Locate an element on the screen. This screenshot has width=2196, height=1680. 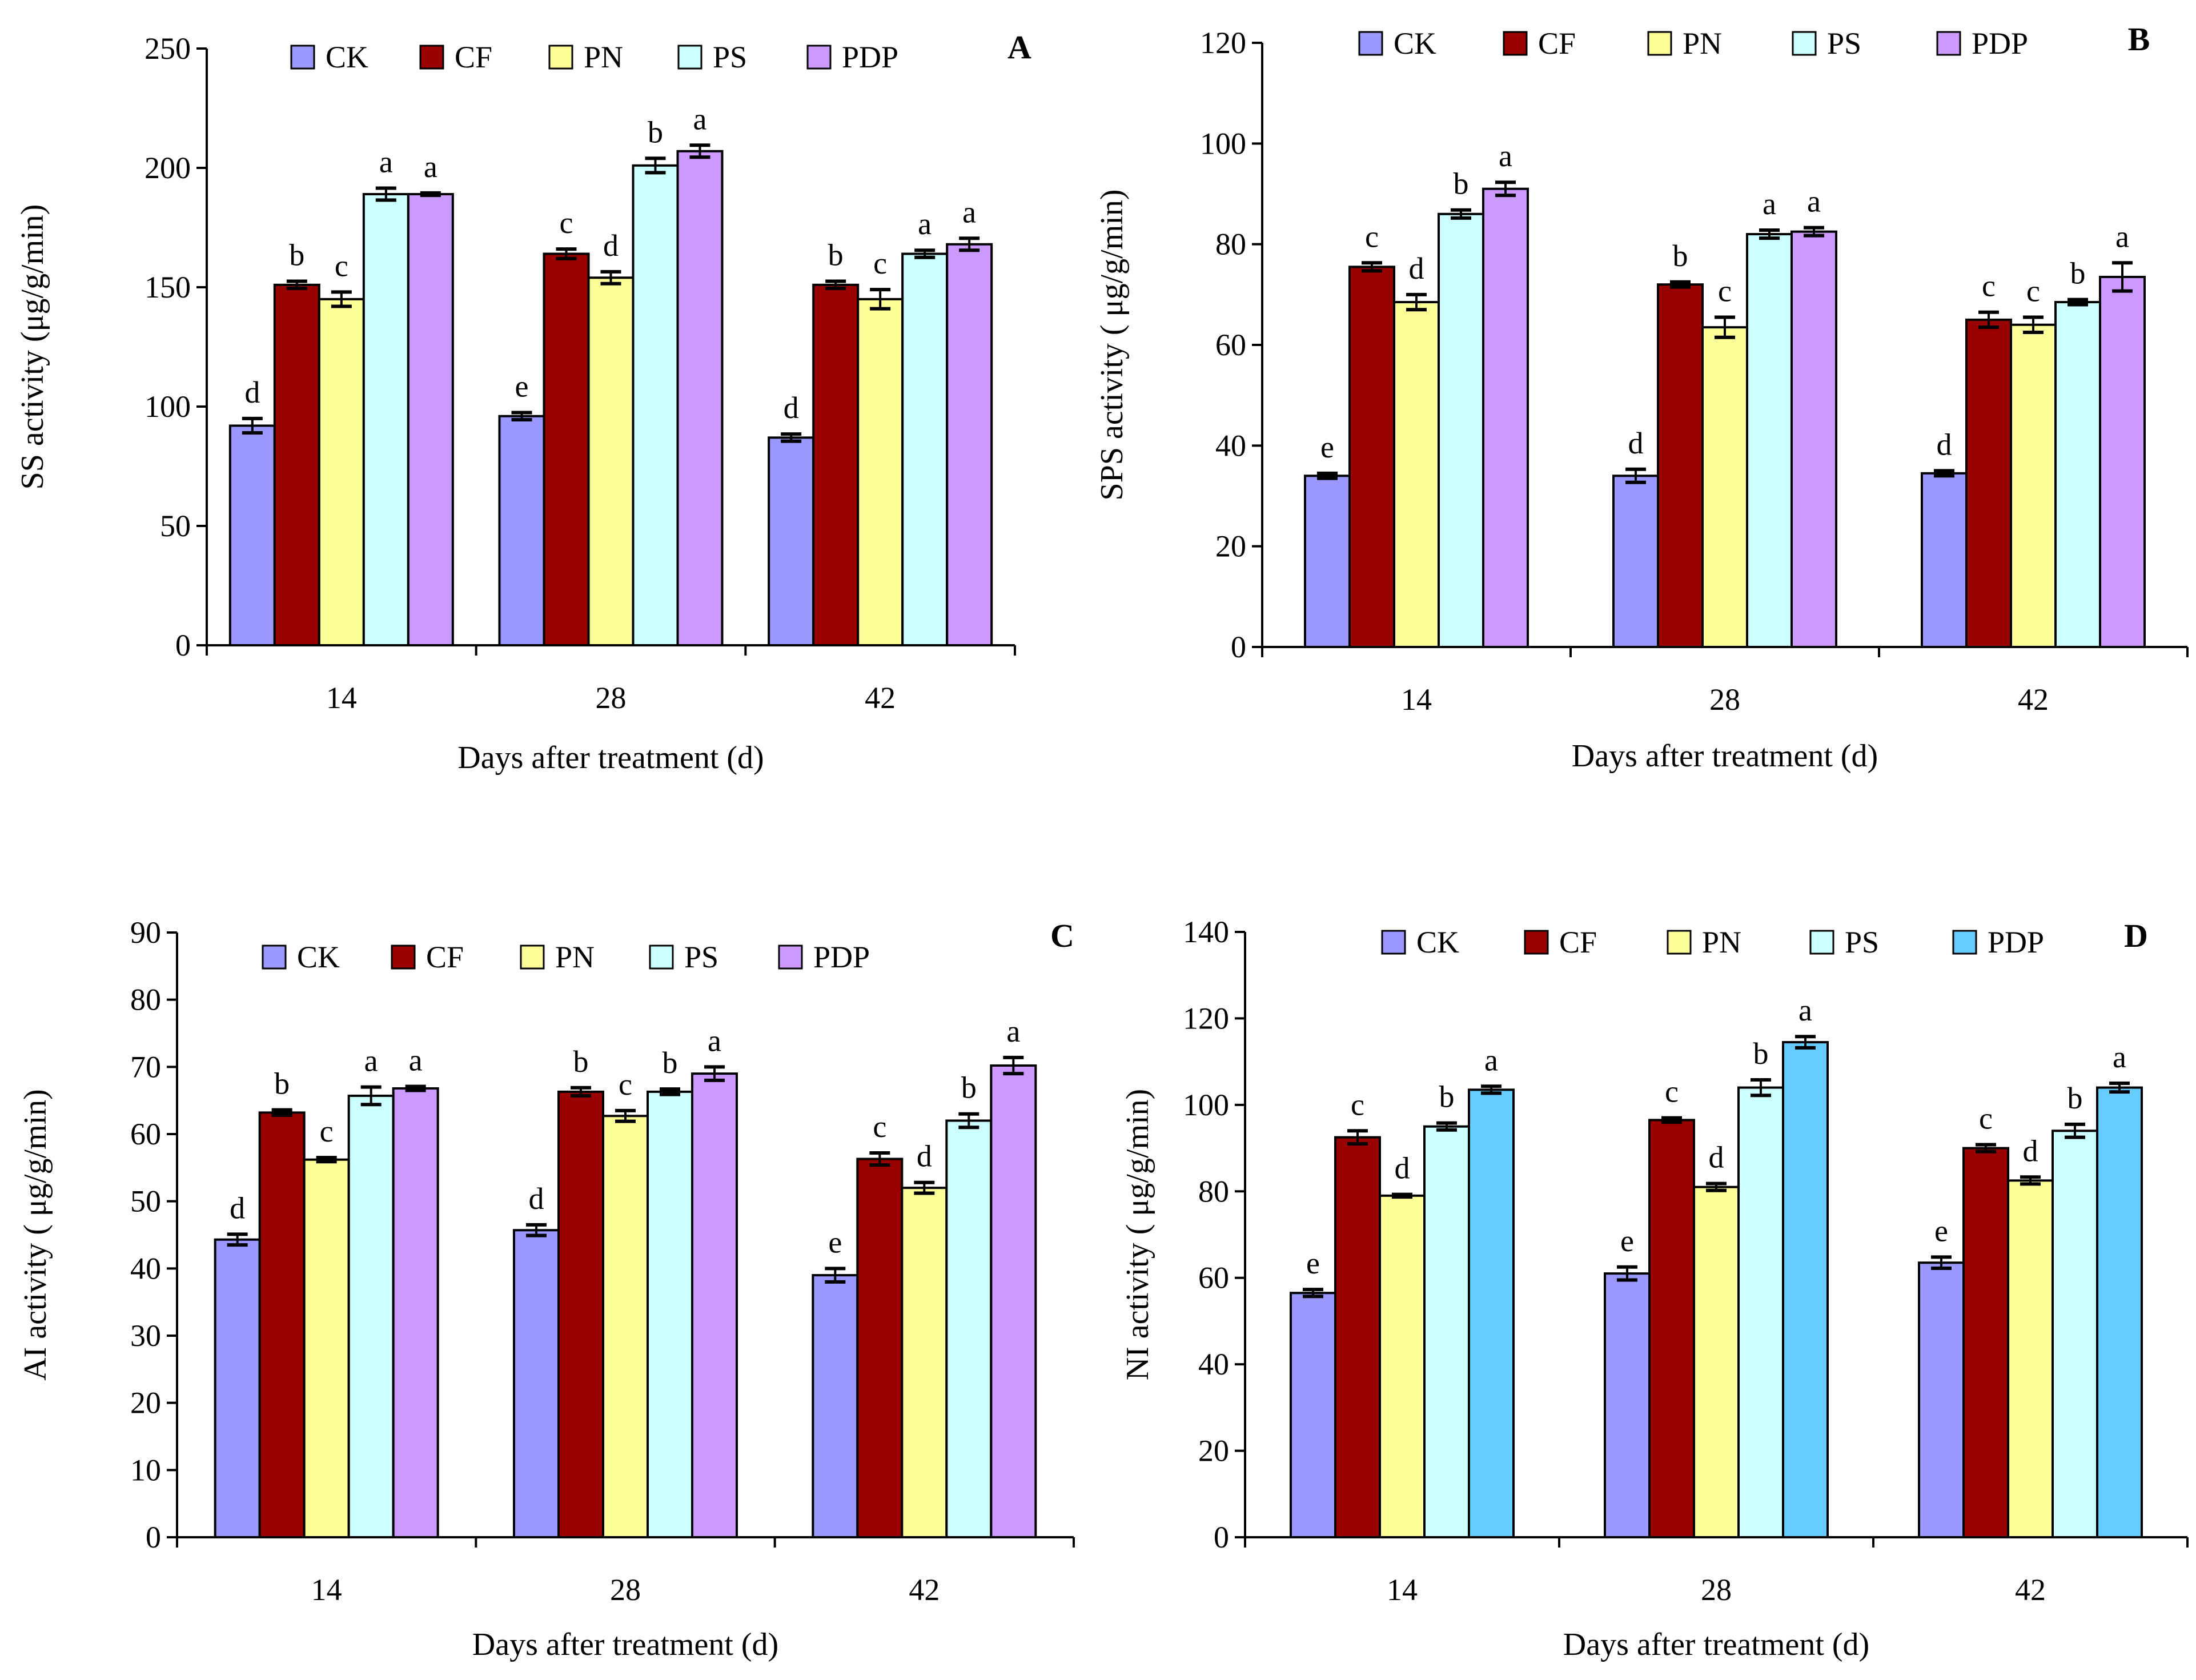
y-tick-label: 140 is located at coordinates (1206, 932).